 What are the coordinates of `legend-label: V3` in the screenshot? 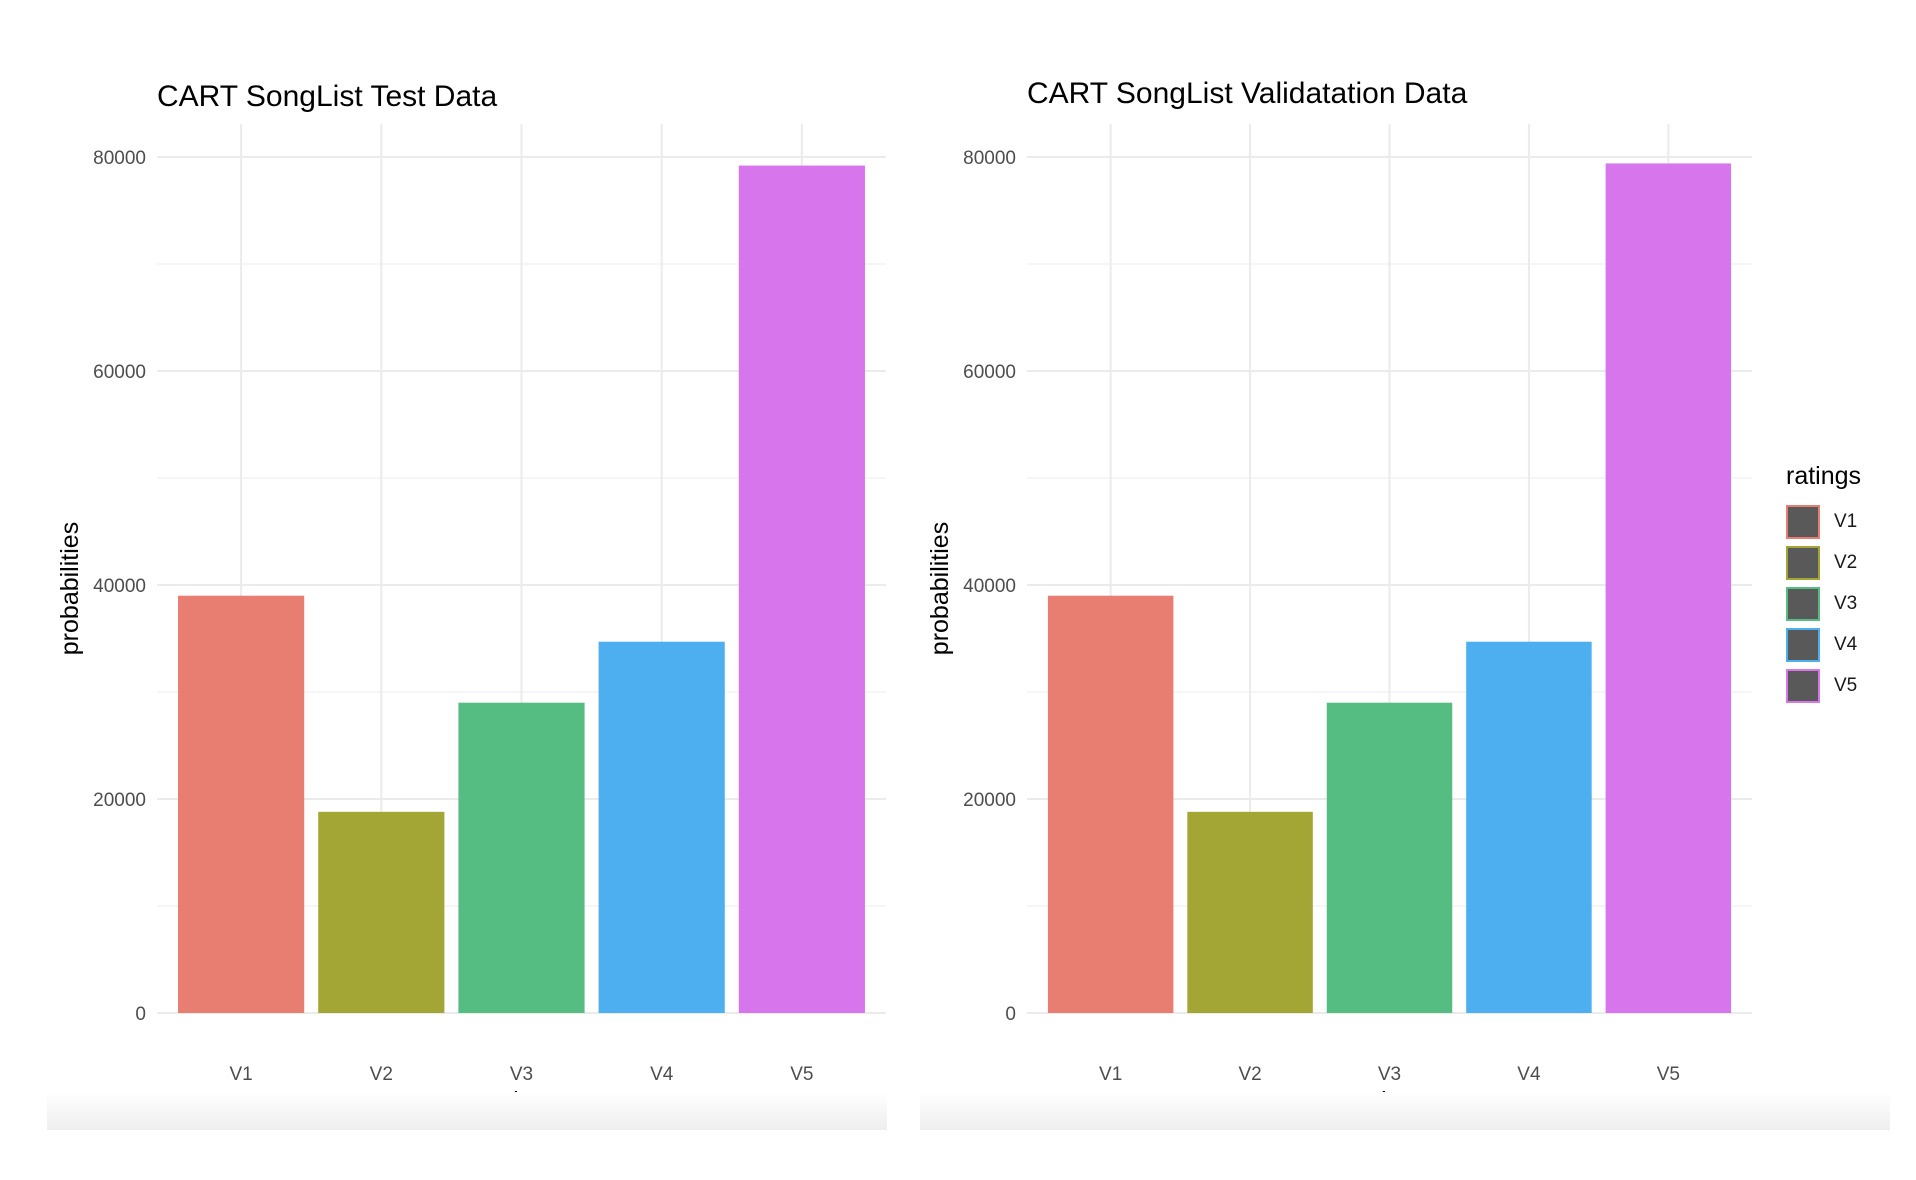 It's located at (1846, 603).